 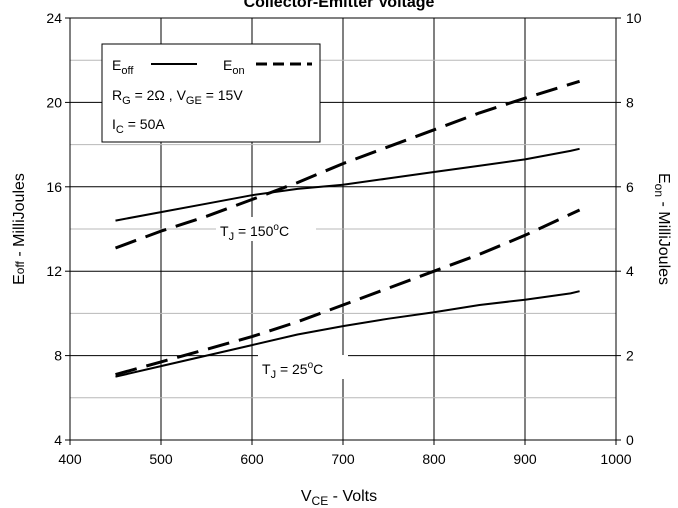 What do you see at coordinates (615, 459) in the screenshot?
I see `x-tick-label-1000: 1000` at bounding box center [615, 459].